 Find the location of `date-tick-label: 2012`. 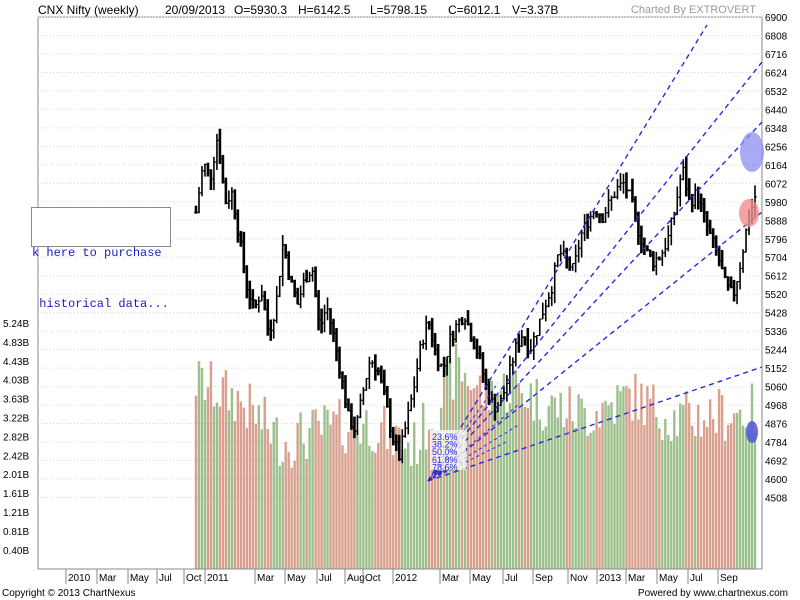

date-tick-label: 2012 is located at coordinates (406, 578).